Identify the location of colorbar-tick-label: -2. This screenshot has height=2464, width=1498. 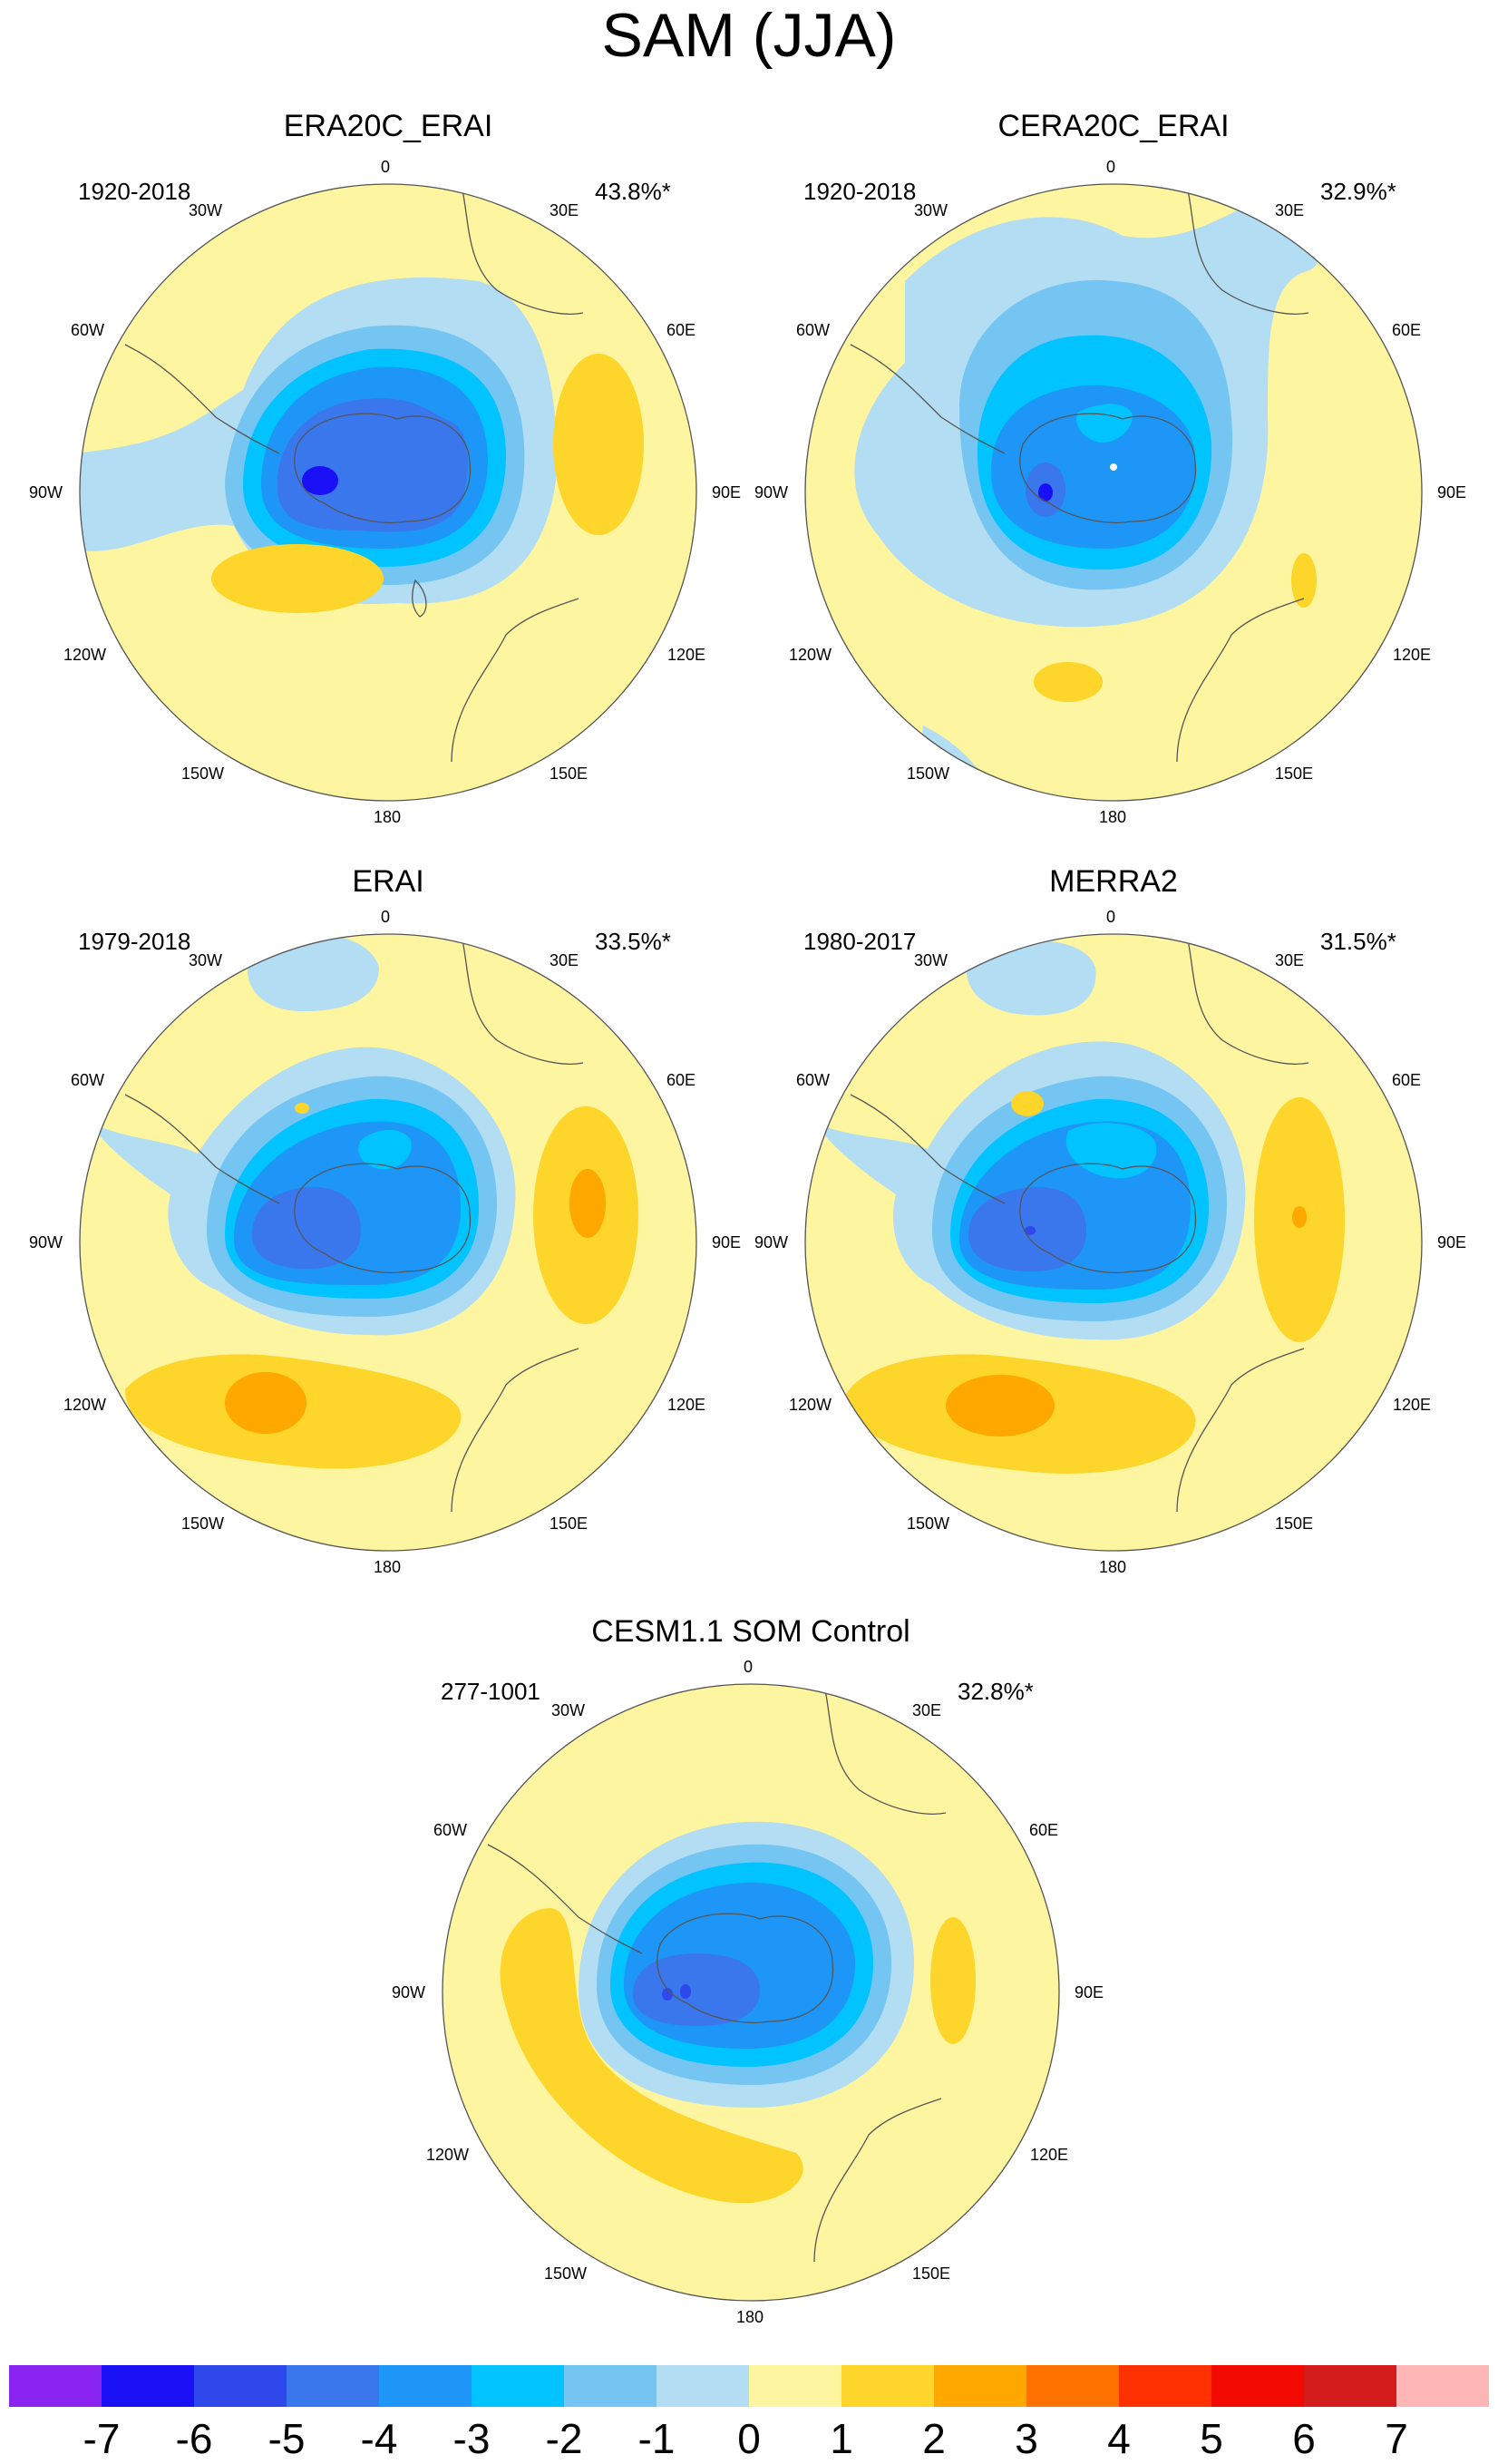
(564, 2438).